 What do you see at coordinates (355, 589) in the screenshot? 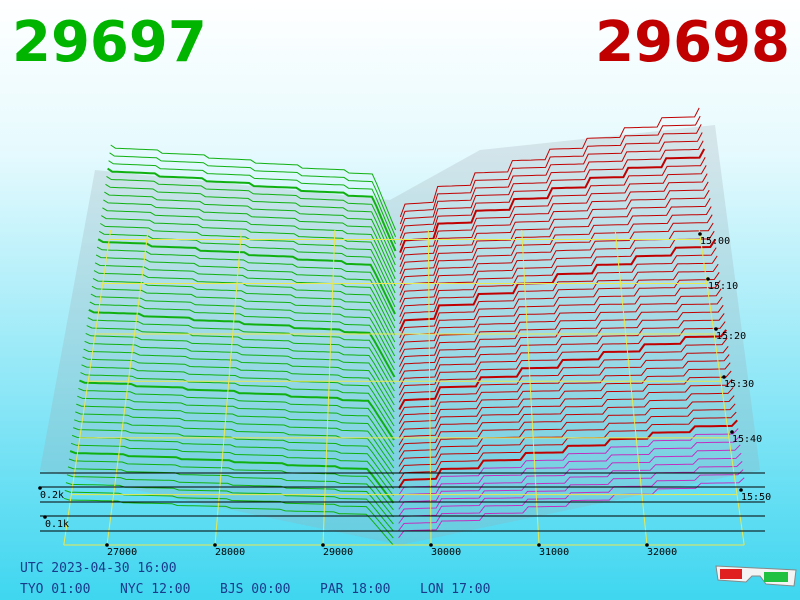
I see `clock-label: PAR 18:00` at bounding box center [355, 589].